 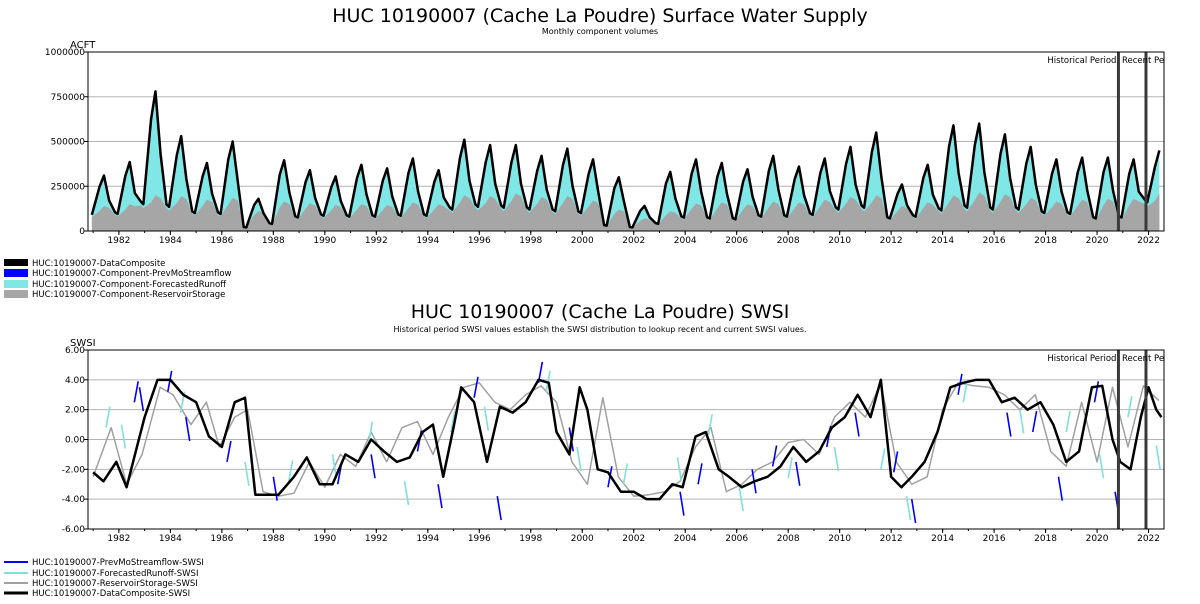 I want to click on chart2-period-labels: Historical Period Recent Pe, so click(x=1105, y=359).